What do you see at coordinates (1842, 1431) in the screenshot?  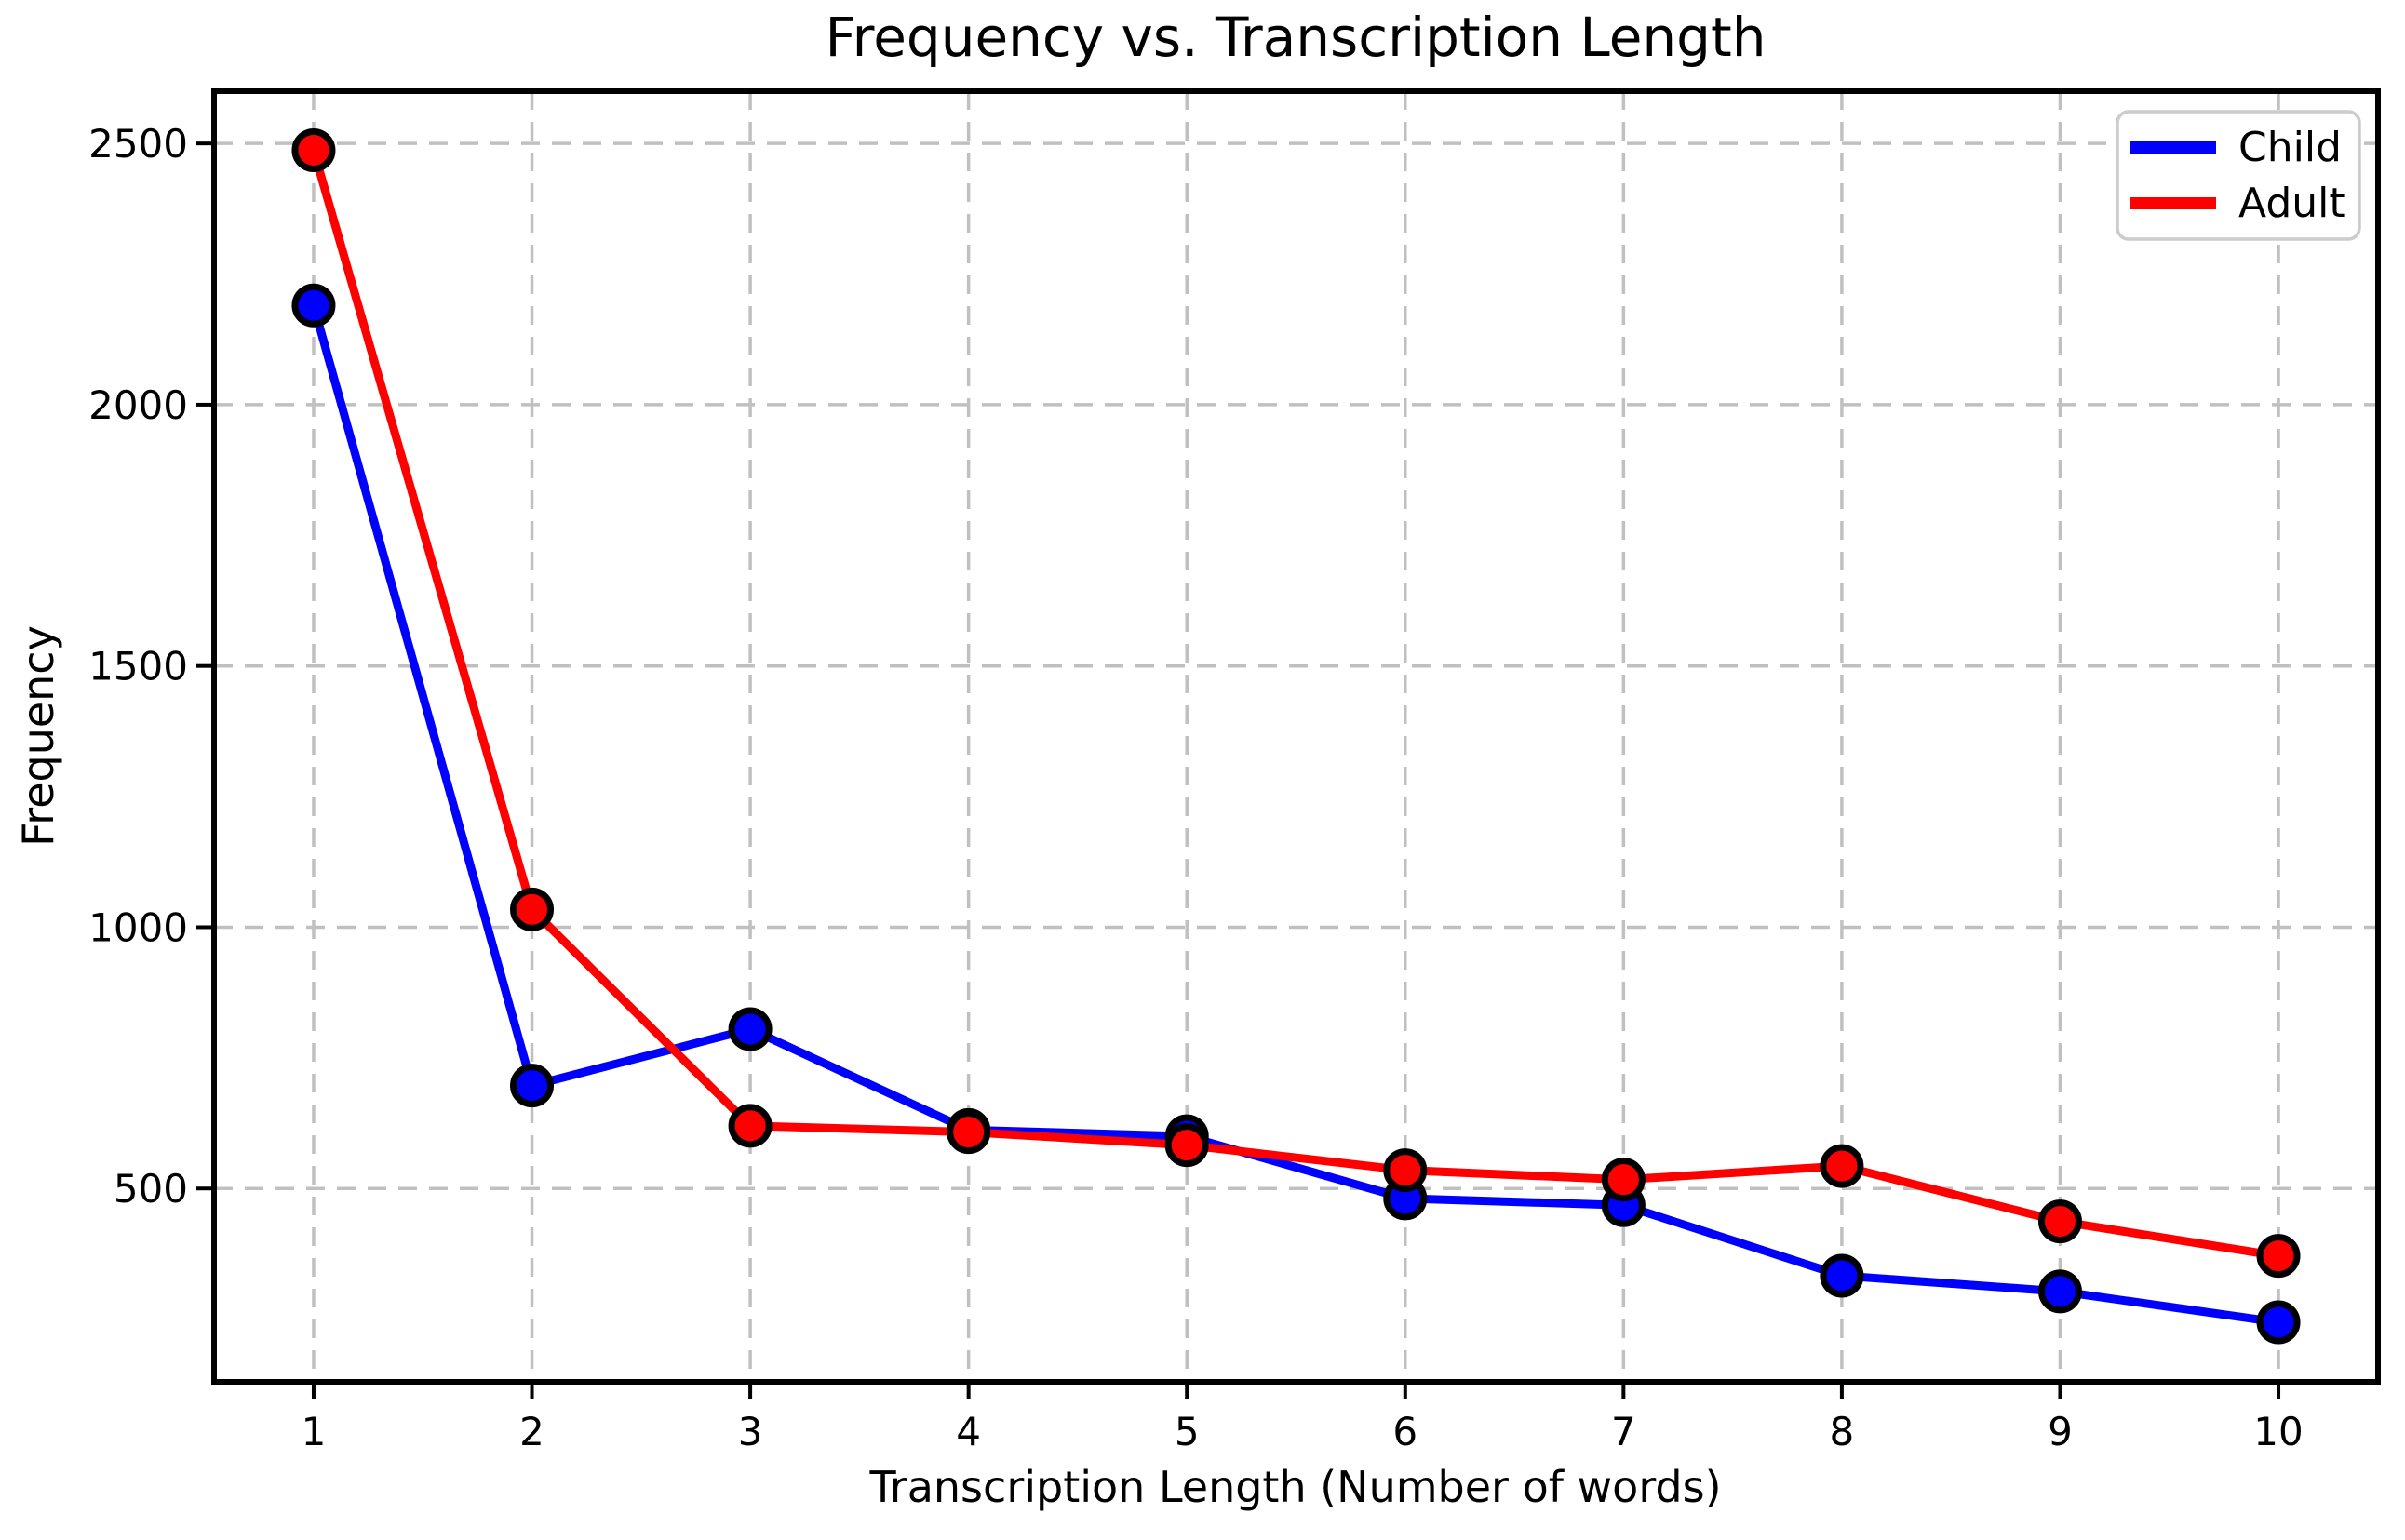 I see `tick-label-x-8: 8` at bounding box center [1842, 1431].